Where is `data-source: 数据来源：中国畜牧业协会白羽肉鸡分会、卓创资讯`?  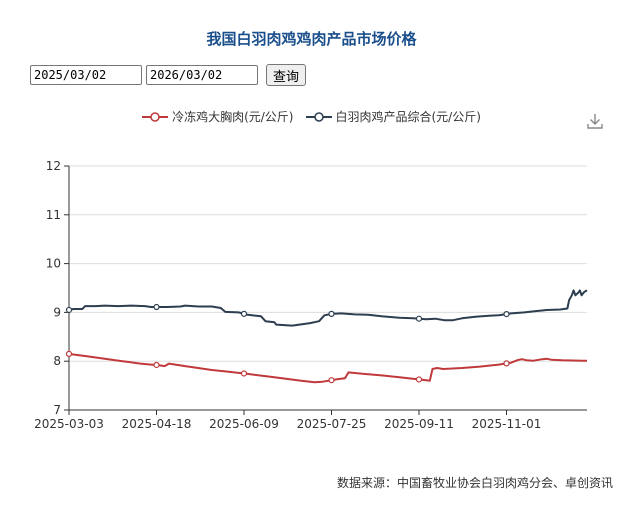
data-source: 数据来源：中国畜牧业协会白羽肉鸡分会、卓创资讯 is located at coordinates (474, 483).